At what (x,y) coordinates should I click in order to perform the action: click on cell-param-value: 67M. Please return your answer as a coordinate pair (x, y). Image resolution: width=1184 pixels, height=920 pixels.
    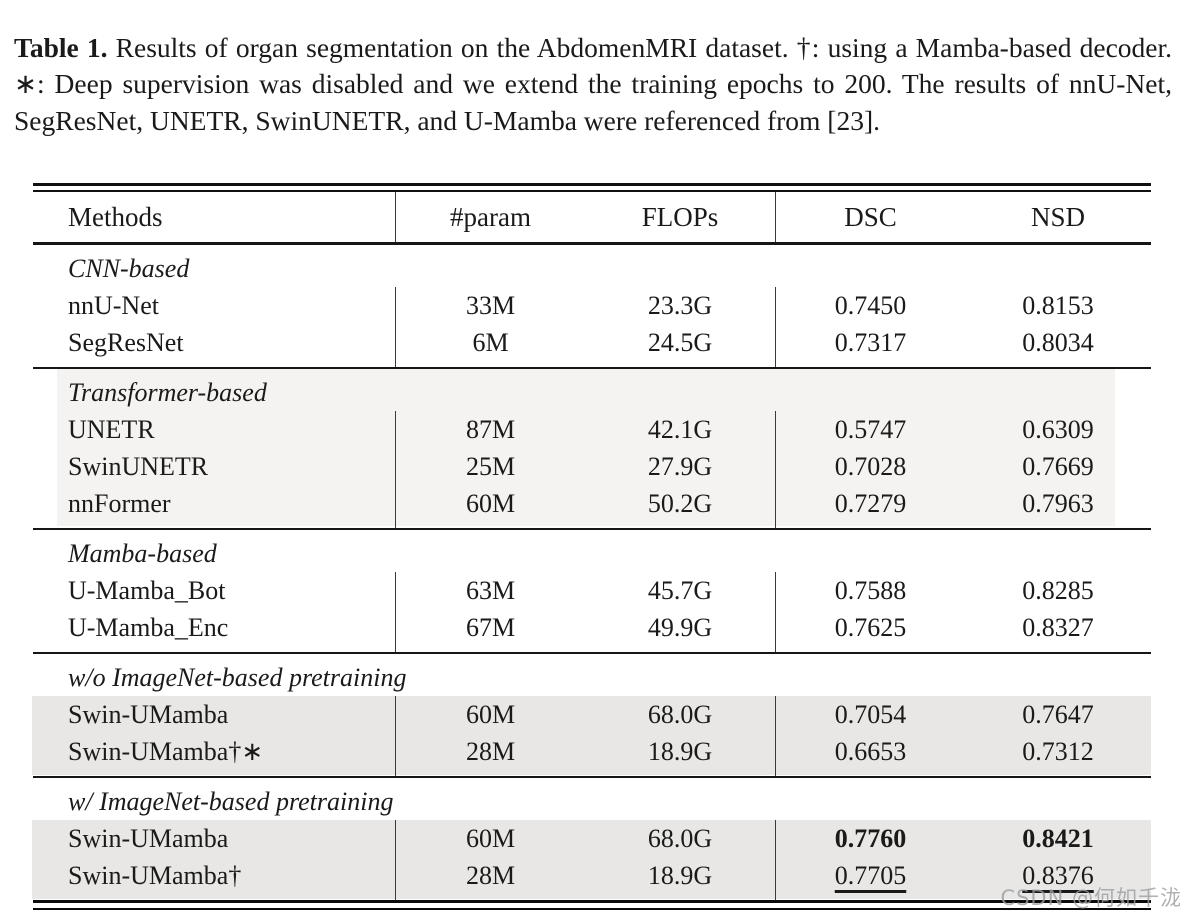
    Looking at the image, I should click on (490, 627).